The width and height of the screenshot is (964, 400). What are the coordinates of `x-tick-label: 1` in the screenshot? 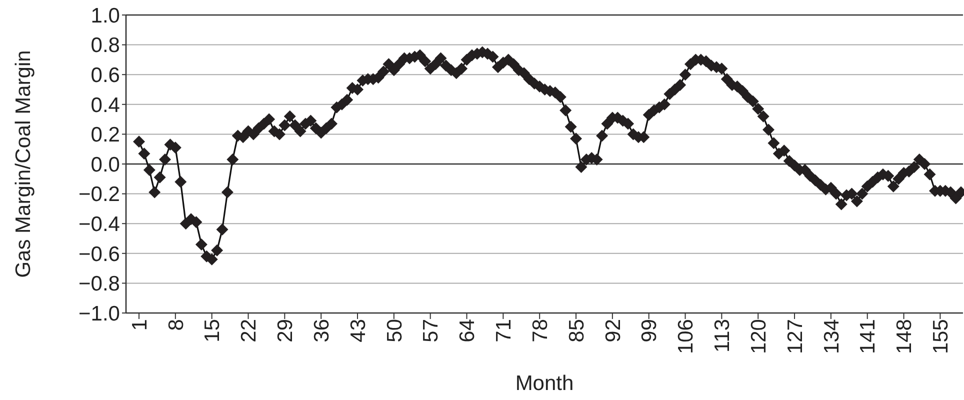 It's located at (140, 325).